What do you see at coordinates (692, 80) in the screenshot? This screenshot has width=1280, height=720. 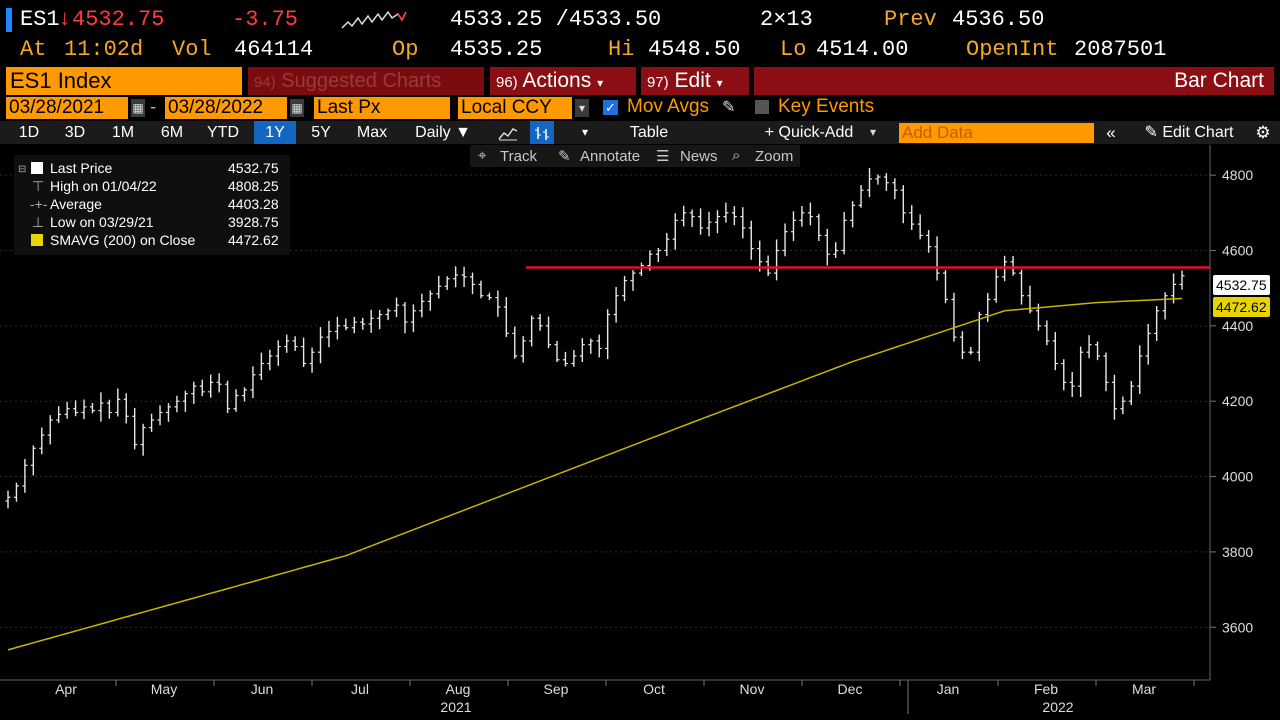 I see `edit-label: Edit` at bounding box center [692, 80].